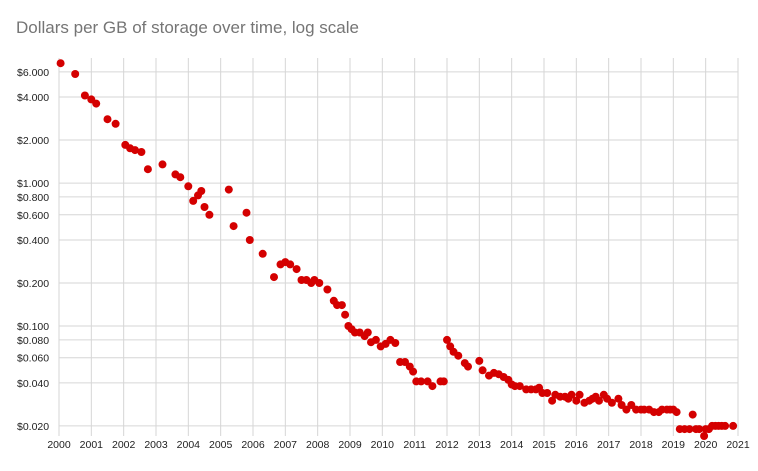 The image size is (758, 471). What do you see at coordinates (59, 445) in the screenshot?
I see `x-tick-label: 2000` at bounding box center [59, 445].